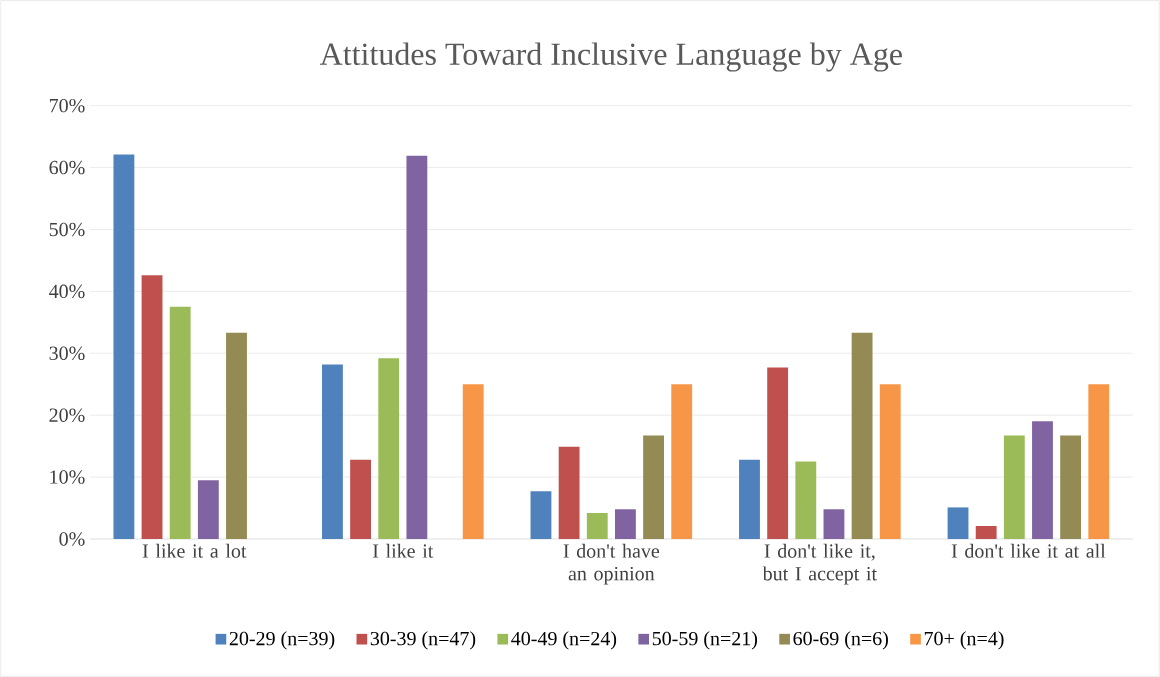 This screenshot has height=677, width=1160. I want to click on legend-label: 60-69 (n=6), so click(840, 640).